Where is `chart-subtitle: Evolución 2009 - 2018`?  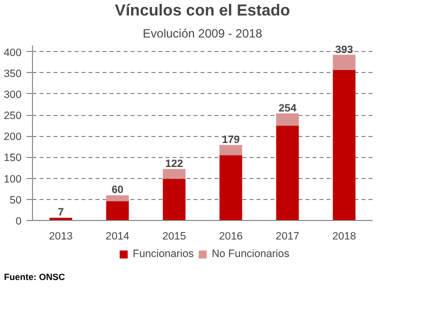
chart-subtitle: Evolución 2009 - 2018 is located at coordinates (202, 33).